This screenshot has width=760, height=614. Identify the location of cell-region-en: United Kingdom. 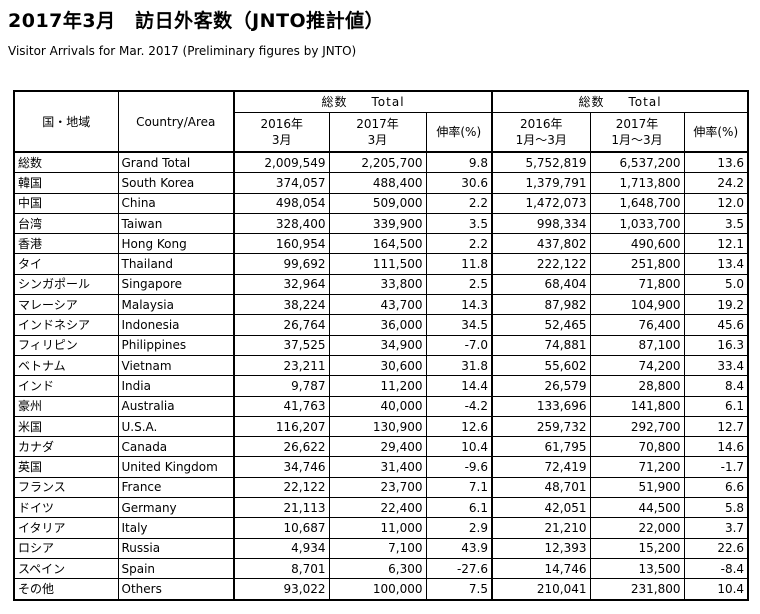
(176, 467).